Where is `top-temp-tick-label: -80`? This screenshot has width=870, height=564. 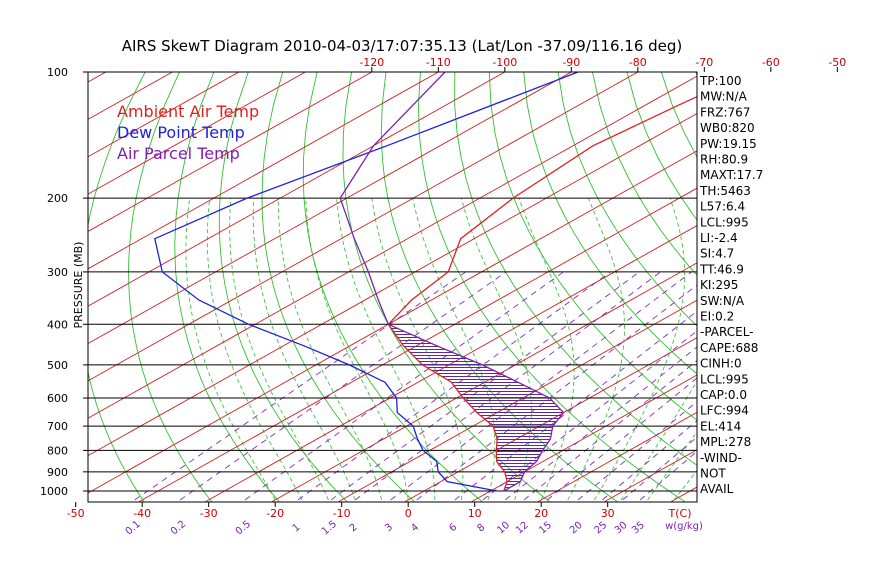
top-temp-tick-label: -80 is located at coordinates (638, 62).